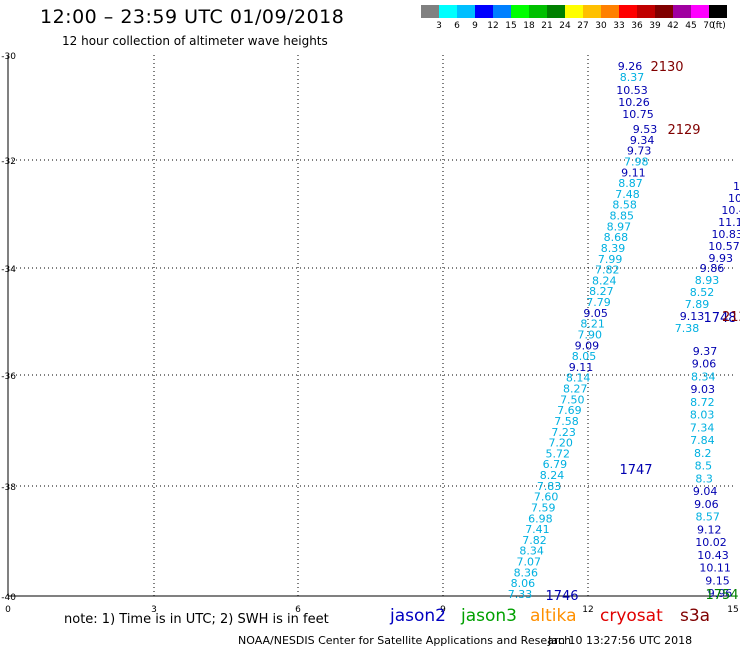  Describe the element at coordinates (489, 616) in the screenshot. I see `satellite-label-jason3: jason3` at that location.